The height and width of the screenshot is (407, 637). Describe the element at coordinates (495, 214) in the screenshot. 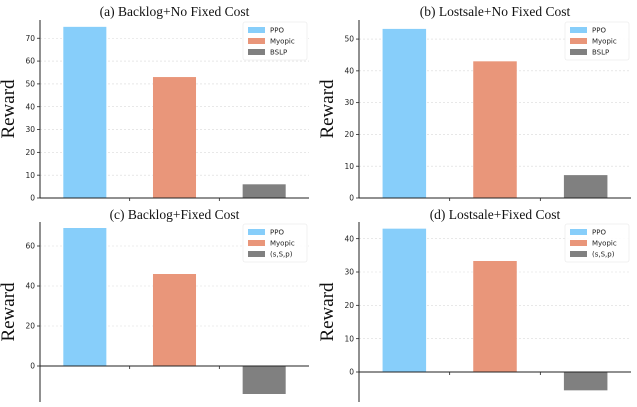

I see `chart-title: (d) Lostsale+Fixed Cost` at that location.